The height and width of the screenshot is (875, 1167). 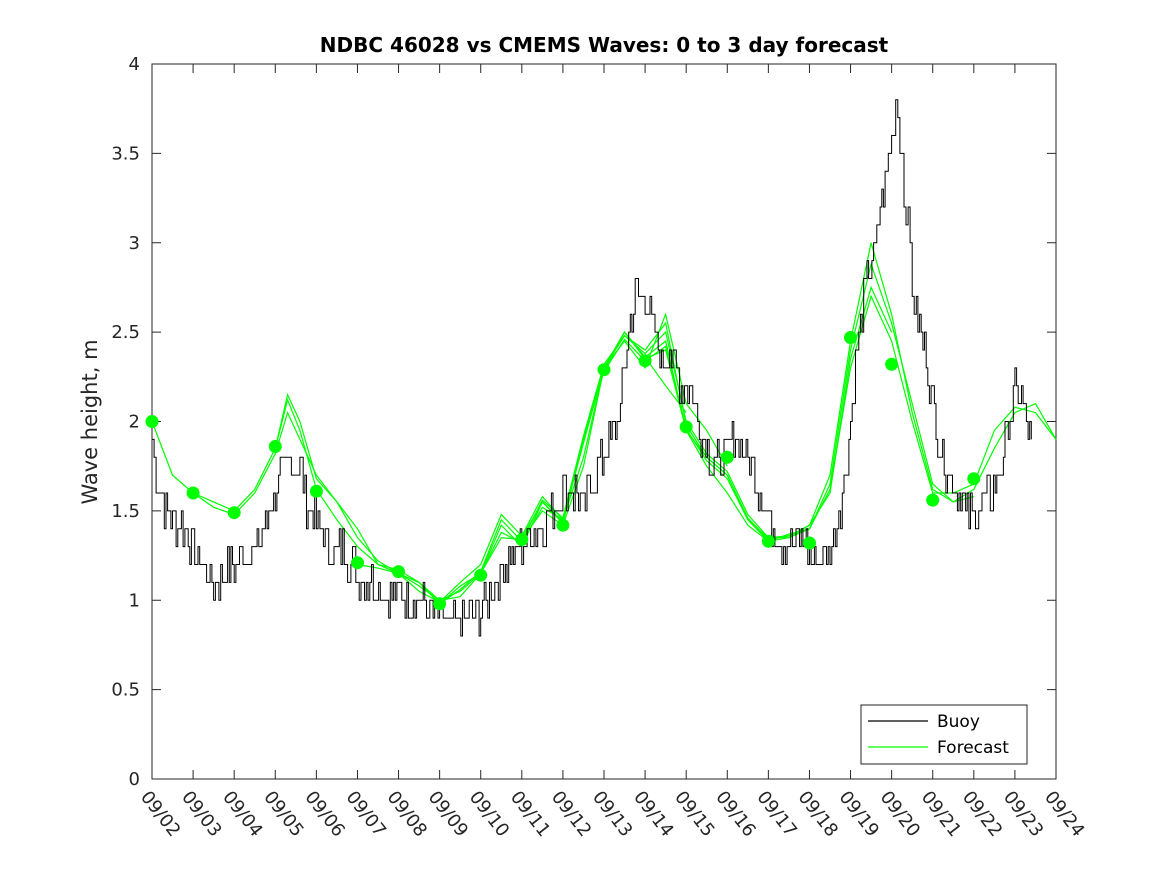 I want to click on legend: Buoy Forecast, so click(x=944, y=734).